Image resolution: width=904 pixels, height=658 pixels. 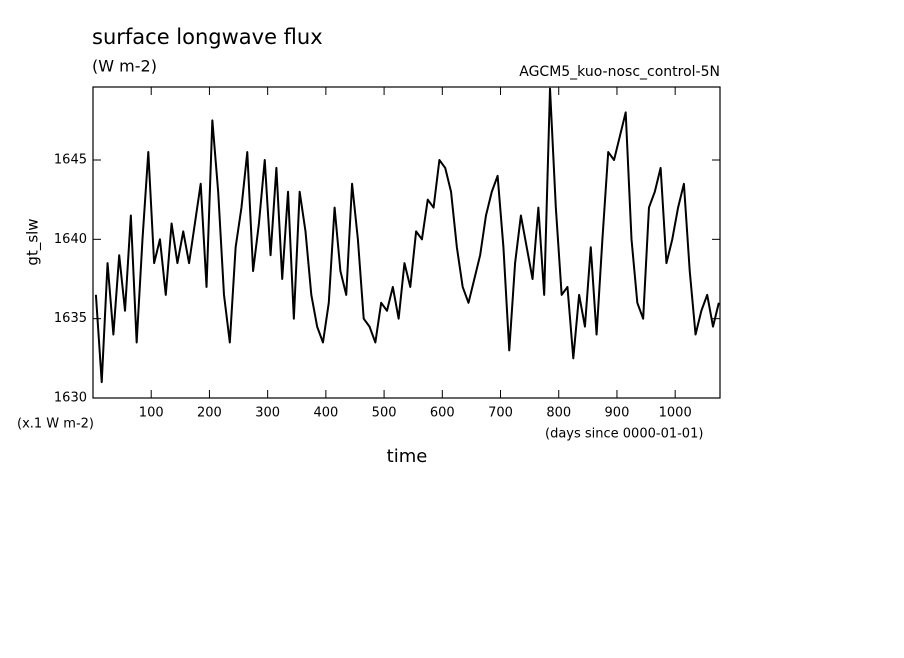 What do you see at coordinates (325, 413) in the screenshot?
I see `x-tick-label: 400` at bounding box center [325, 413].